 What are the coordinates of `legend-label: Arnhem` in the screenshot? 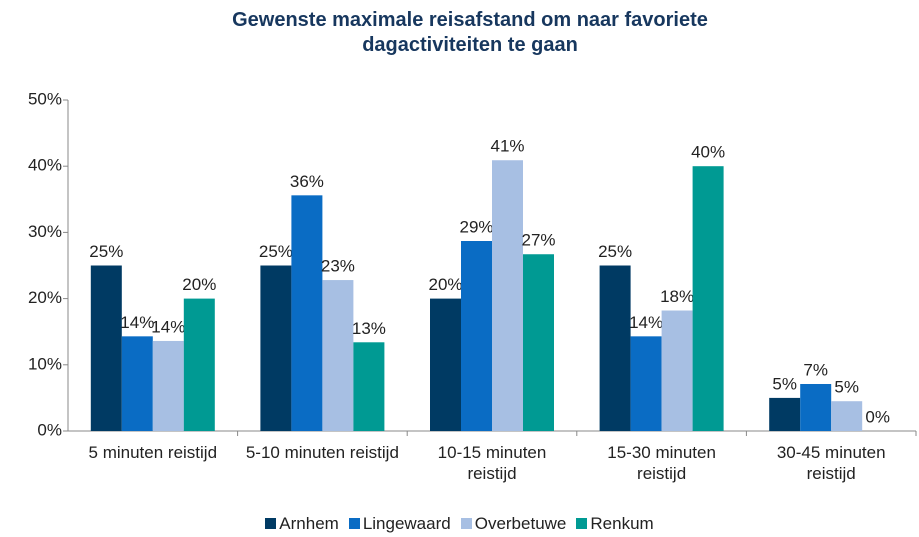 It's located at (309, 523).